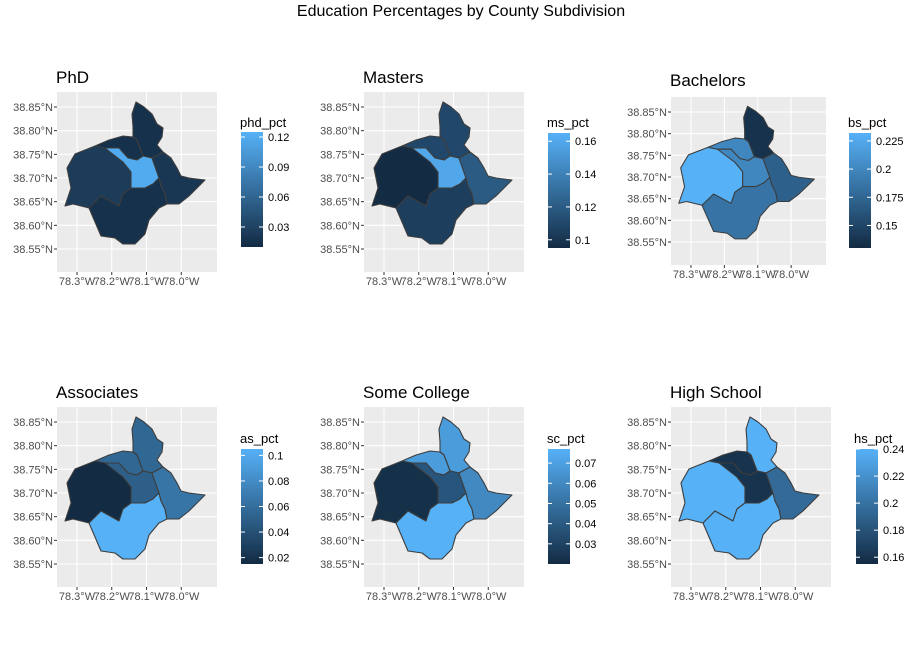 The height and width of the screenshot is (652, 922). I want to click on legend-tick-label: 0.225, so click(890, 142).